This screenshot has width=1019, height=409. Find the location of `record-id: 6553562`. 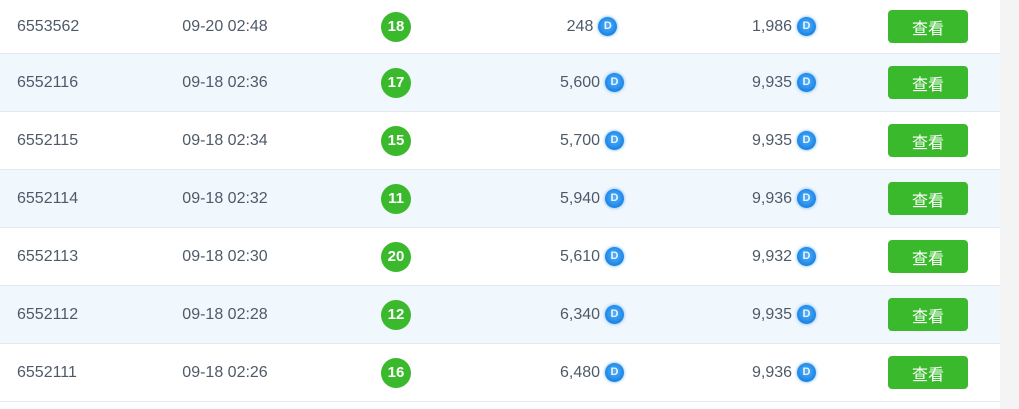

record-id: 6553562 is located at coordinates (48, 26).